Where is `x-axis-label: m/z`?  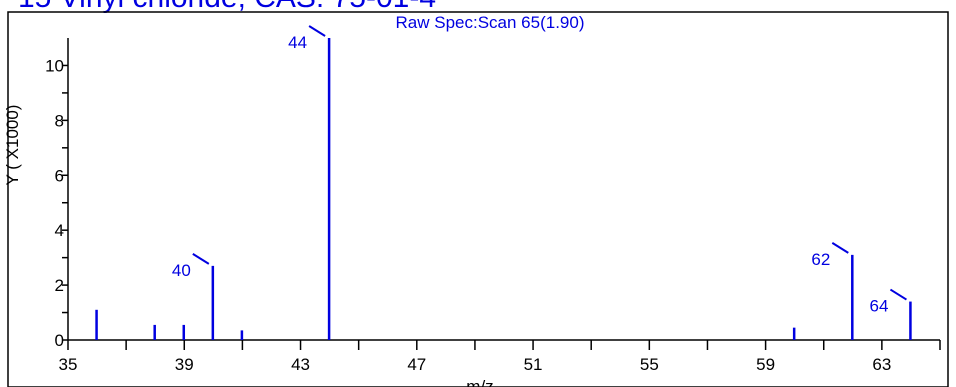
x-axis-label: m/z is located at coordinates (479, 382).